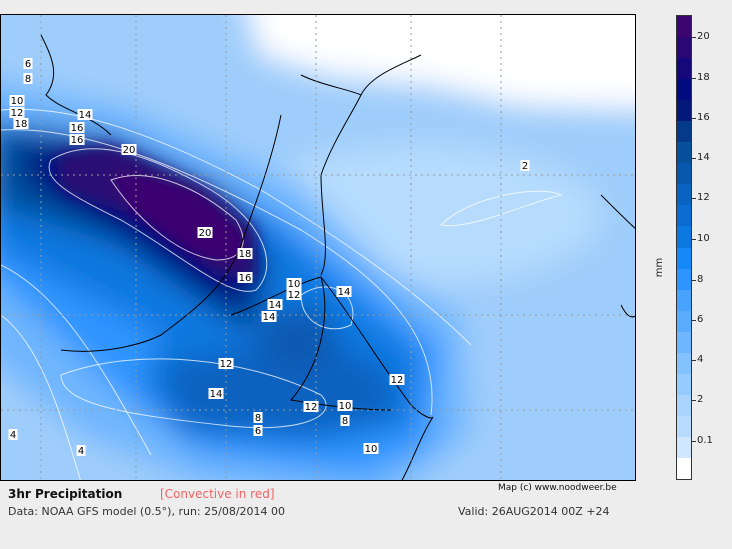  I want to click on colorbar-tick-label: 4, so click(700, 359).